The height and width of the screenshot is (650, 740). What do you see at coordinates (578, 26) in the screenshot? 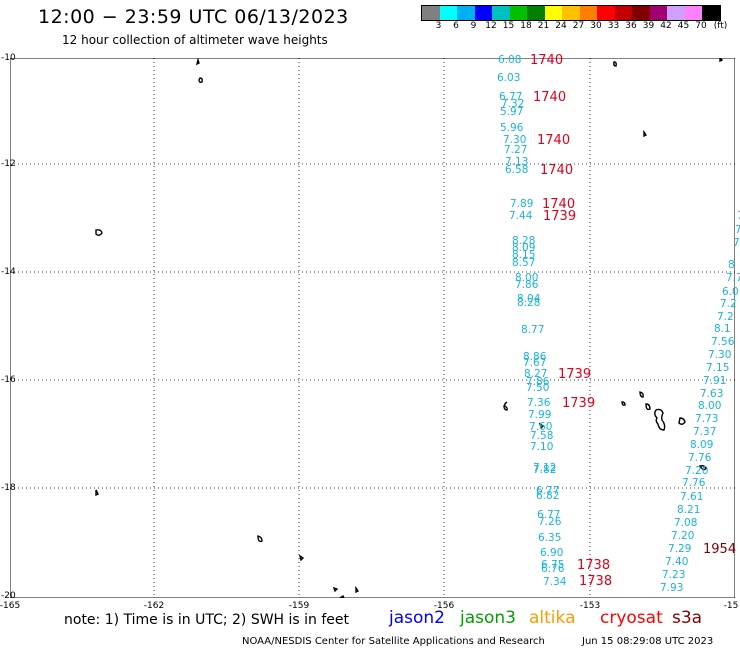
I see `color-tick-label: 27` at bounding box center [578, 26].